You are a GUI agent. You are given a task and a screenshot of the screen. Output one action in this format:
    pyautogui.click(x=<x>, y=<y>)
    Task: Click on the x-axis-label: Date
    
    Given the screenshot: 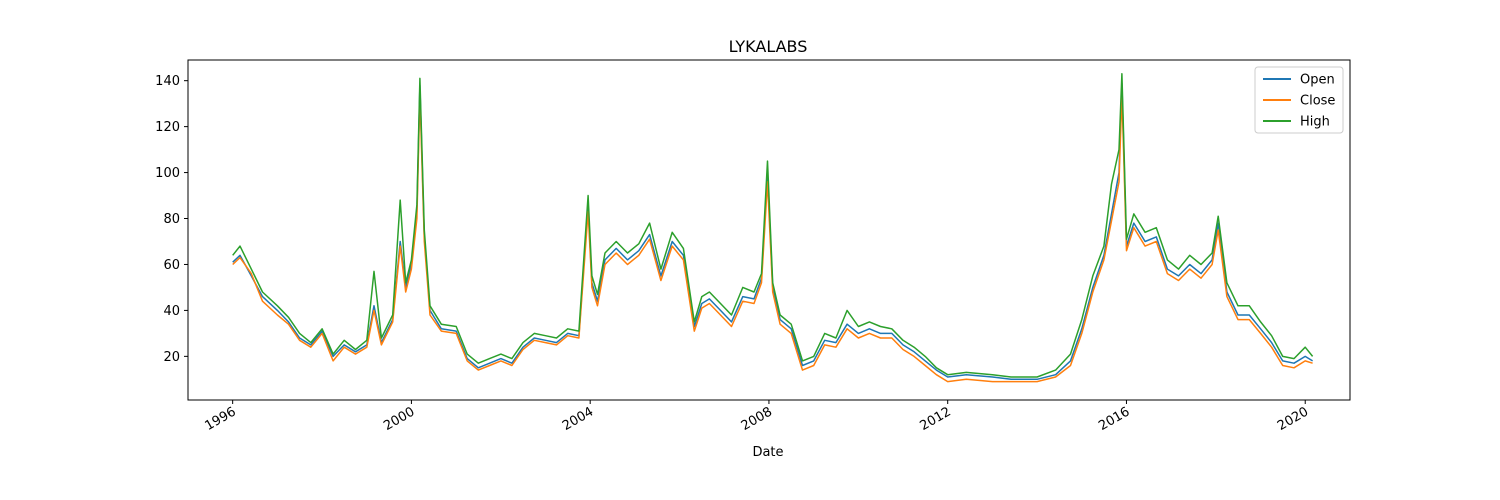 What is the action you would take?
    pyautogui.click(x=767, y=452)
    